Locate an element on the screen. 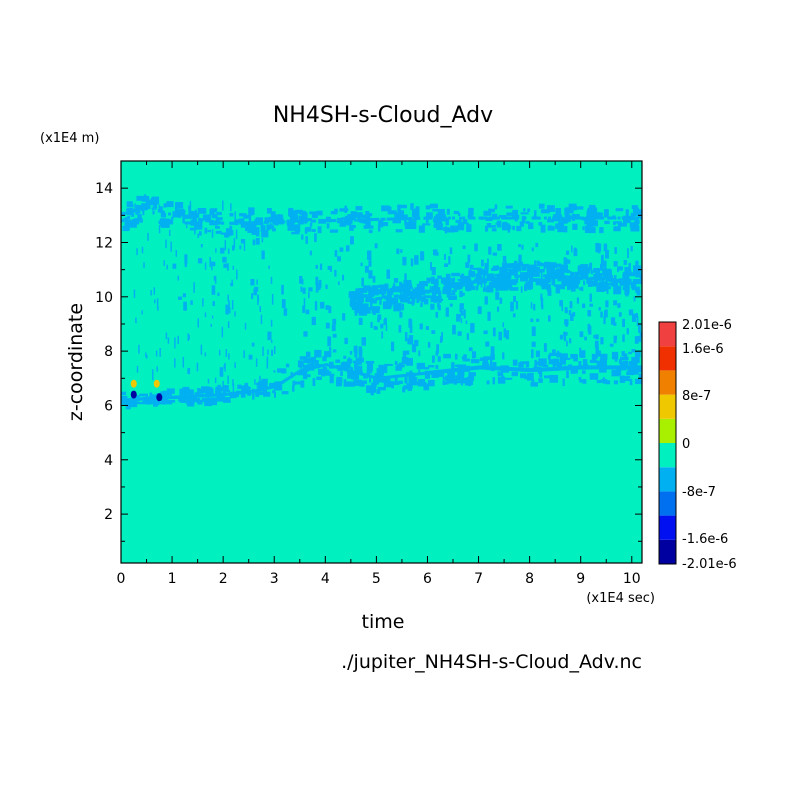  colorbar-swatch is located at coordinates (667, 382).